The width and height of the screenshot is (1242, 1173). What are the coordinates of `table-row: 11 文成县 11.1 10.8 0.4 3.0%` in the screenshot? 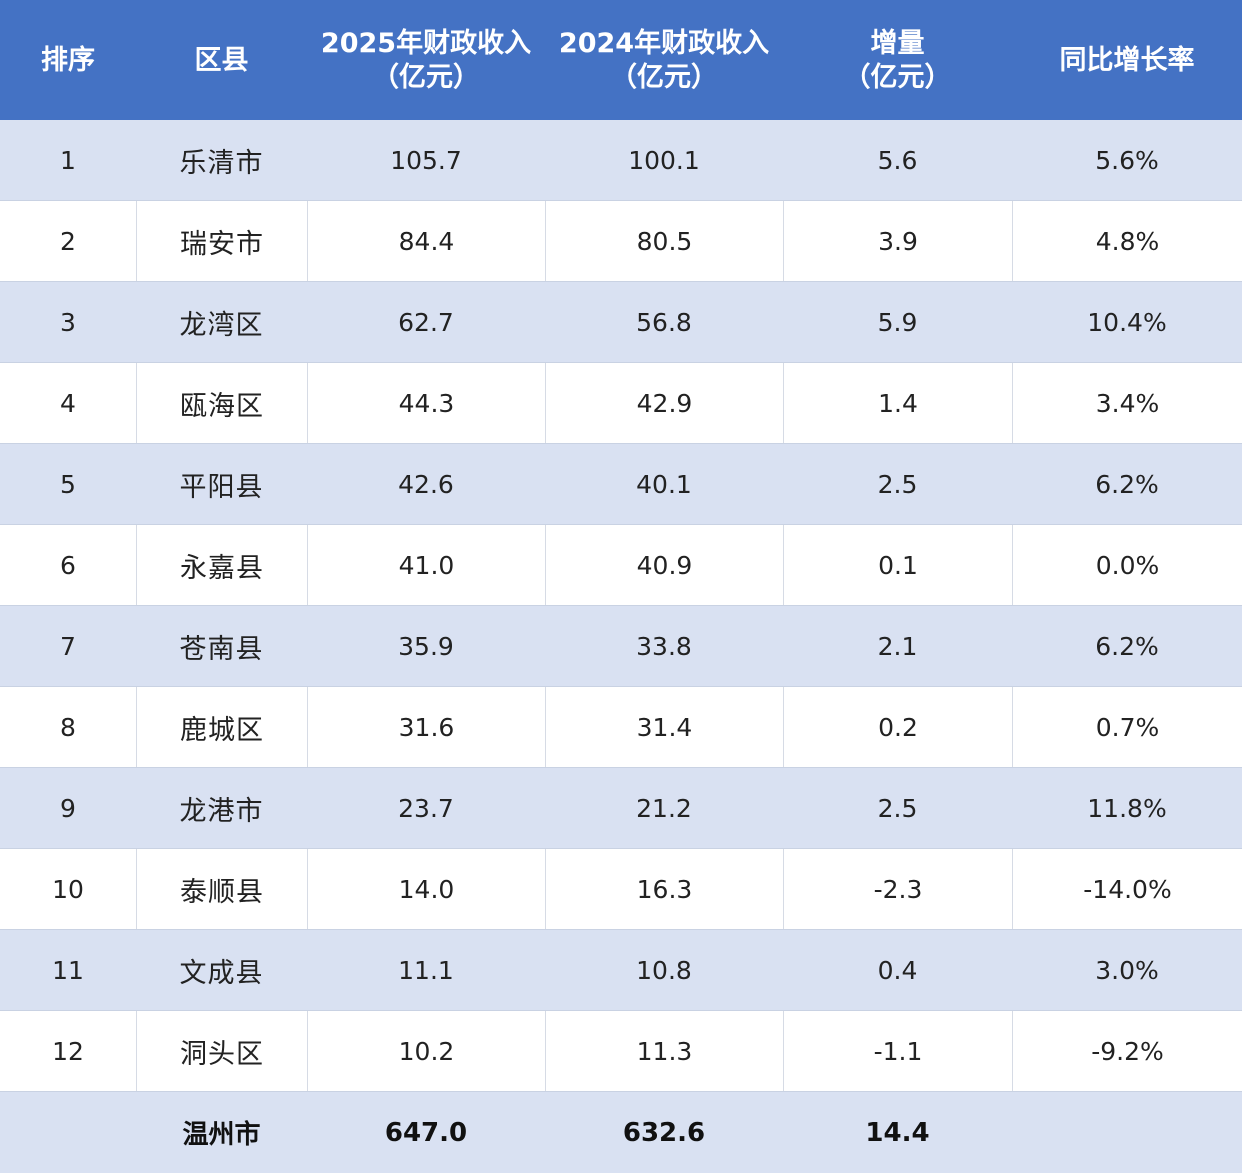 It's located at (621, 970).